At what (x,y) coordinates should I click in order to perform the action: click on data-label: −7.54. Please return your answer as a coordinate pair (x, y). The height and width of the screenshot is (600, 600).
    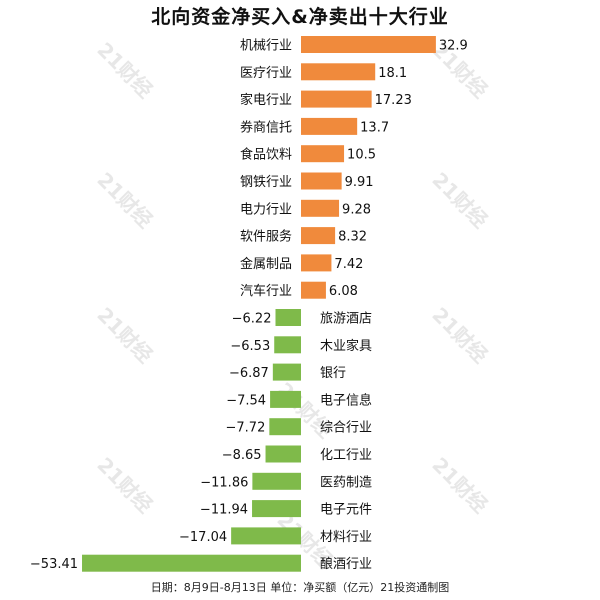
    Looking at the image, I should click on (246, 400).